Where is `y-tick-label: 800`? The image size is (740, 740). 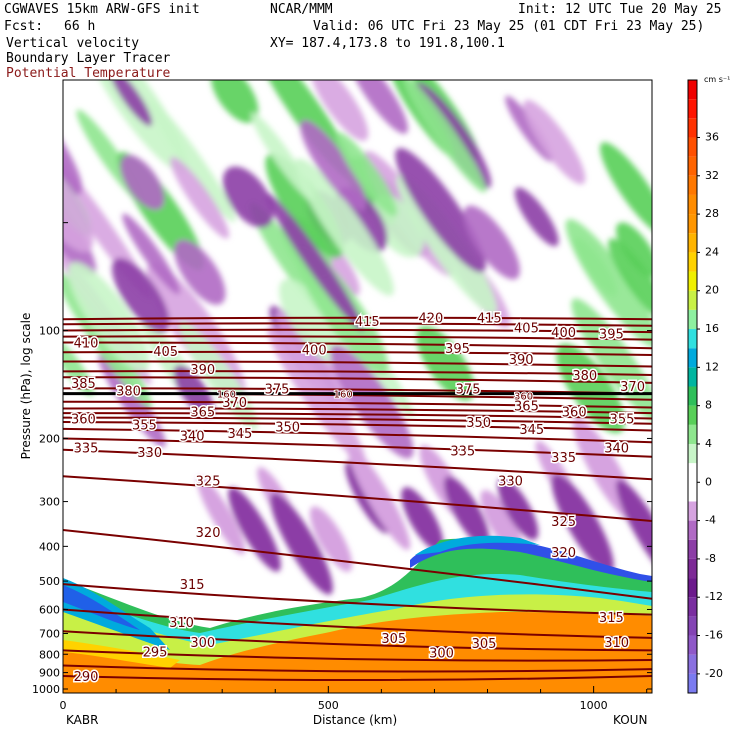 y-tick-label: 800 is located at coordinates (49, 654).